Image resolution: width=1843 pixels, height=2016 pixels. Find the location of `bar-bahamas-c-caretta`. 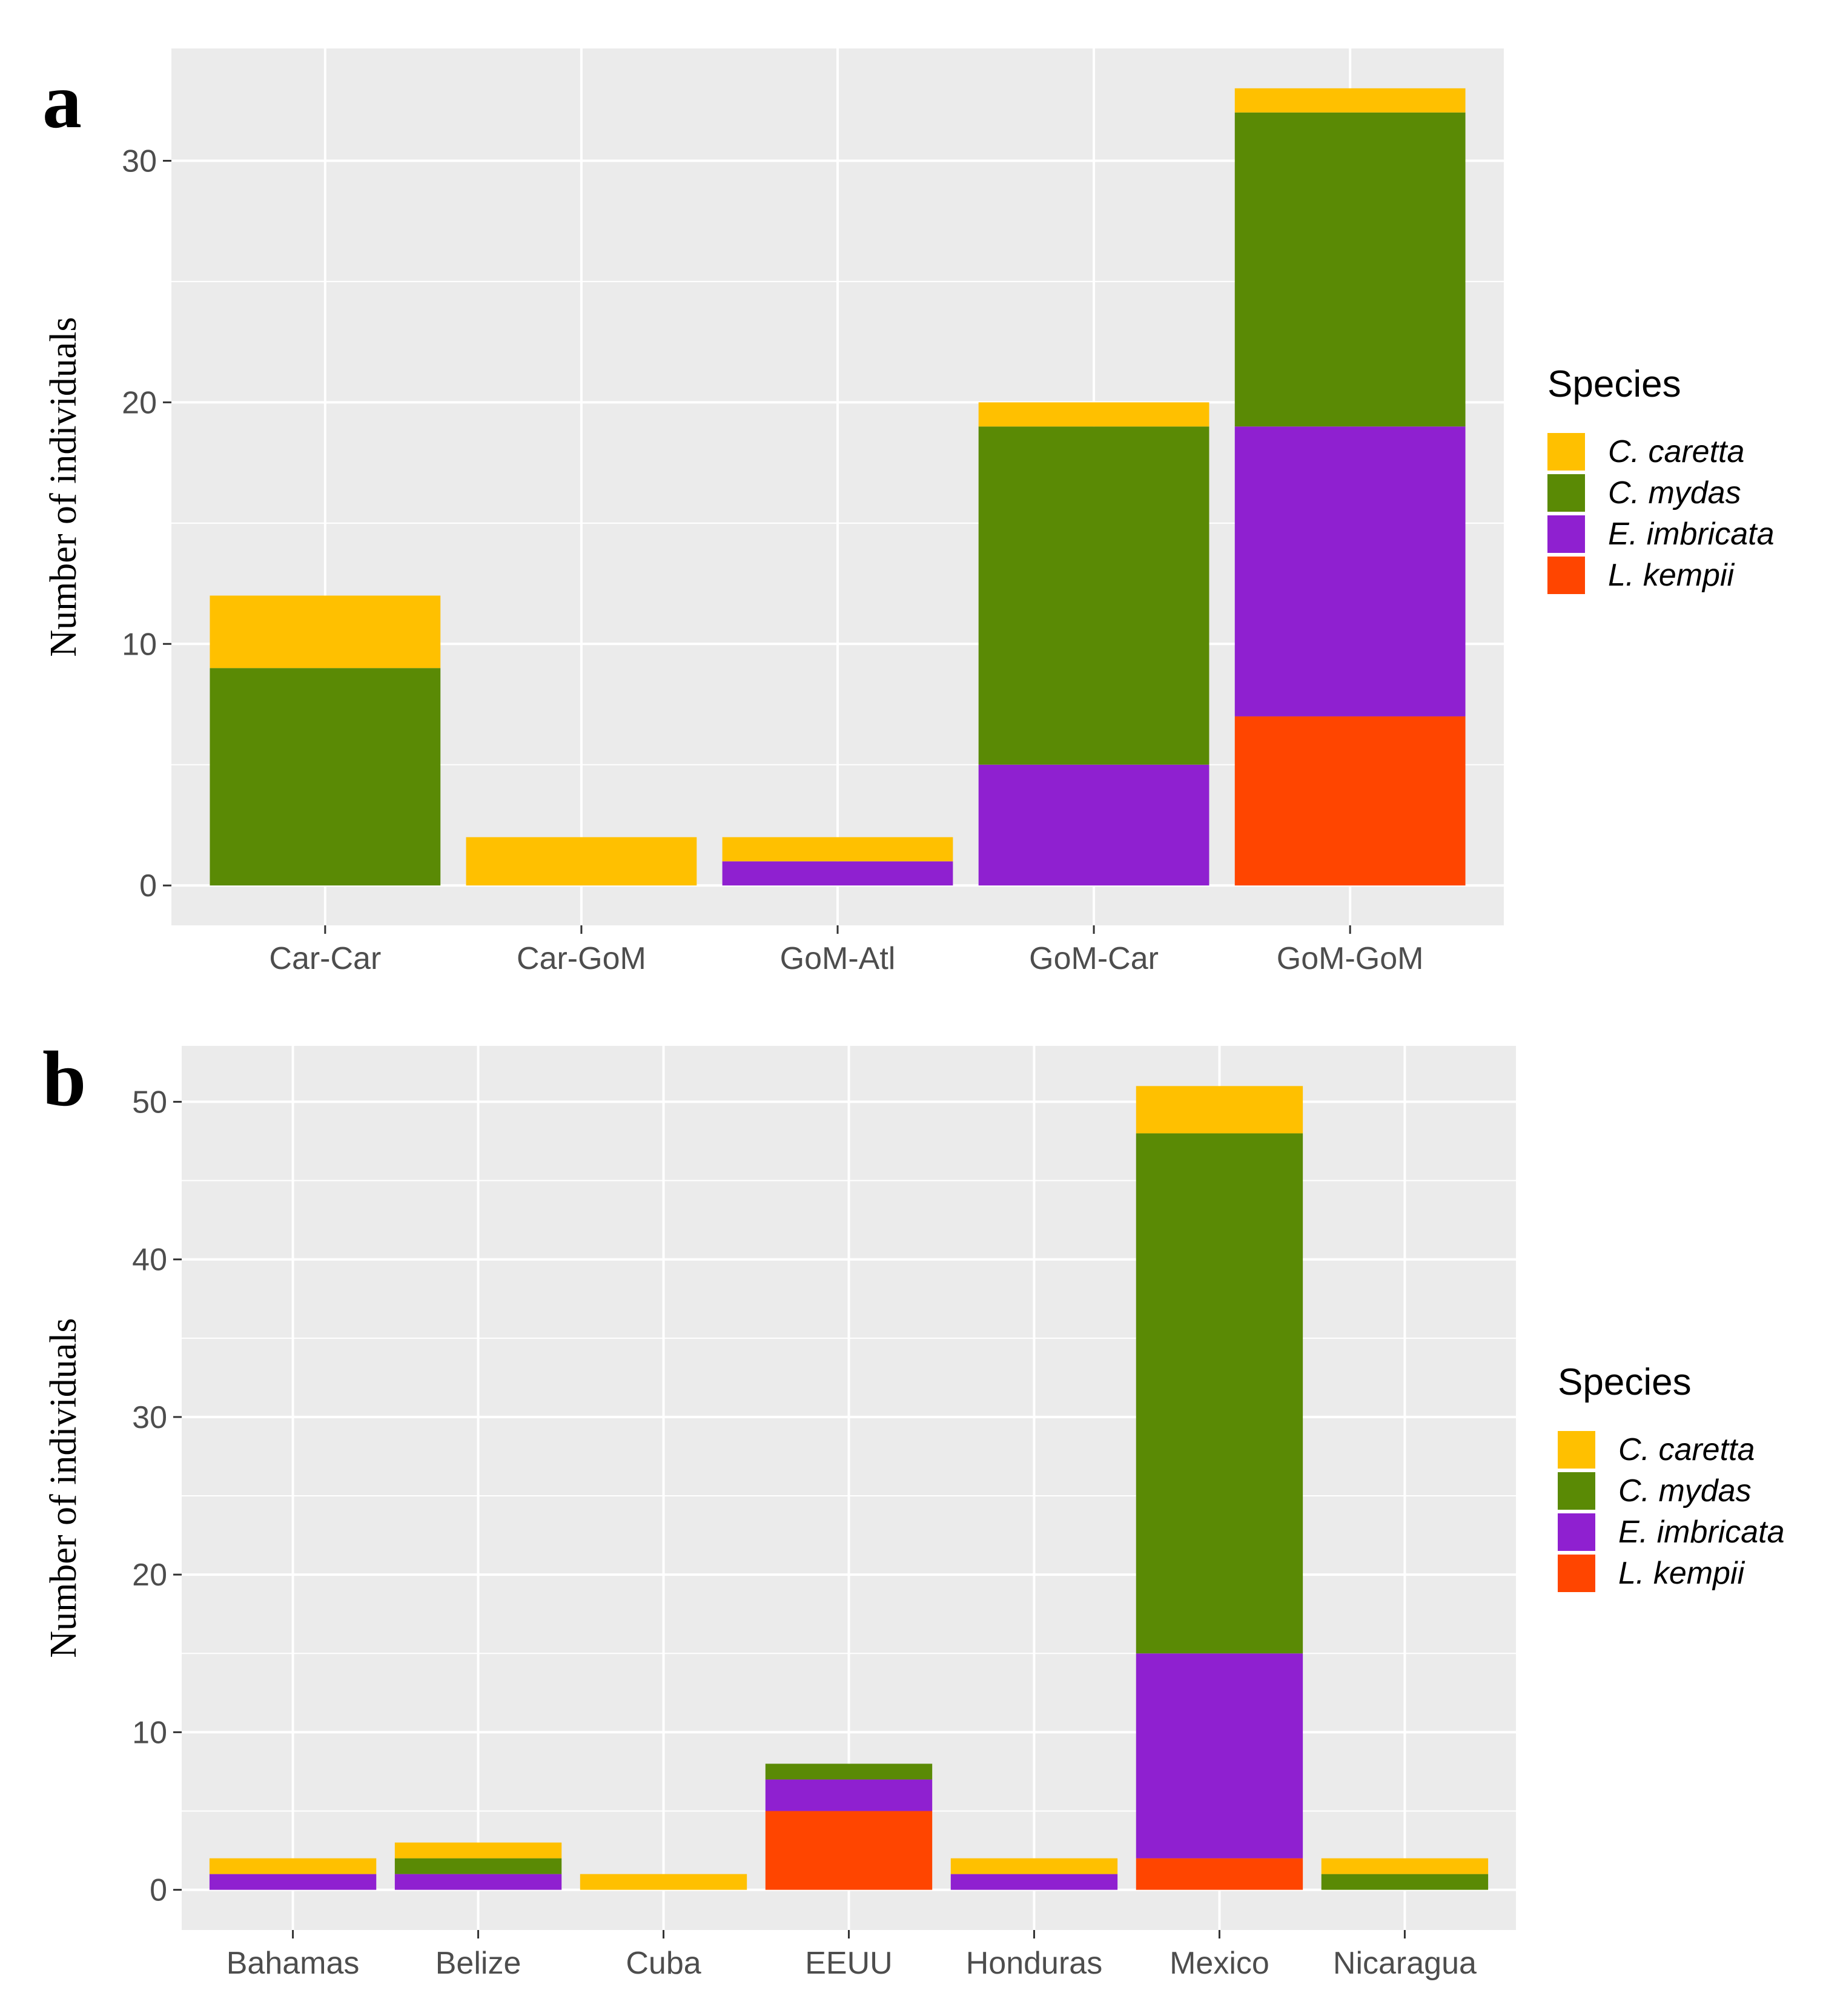

bar-bahamas-c-caretta is located at coordinates (293, 1866).